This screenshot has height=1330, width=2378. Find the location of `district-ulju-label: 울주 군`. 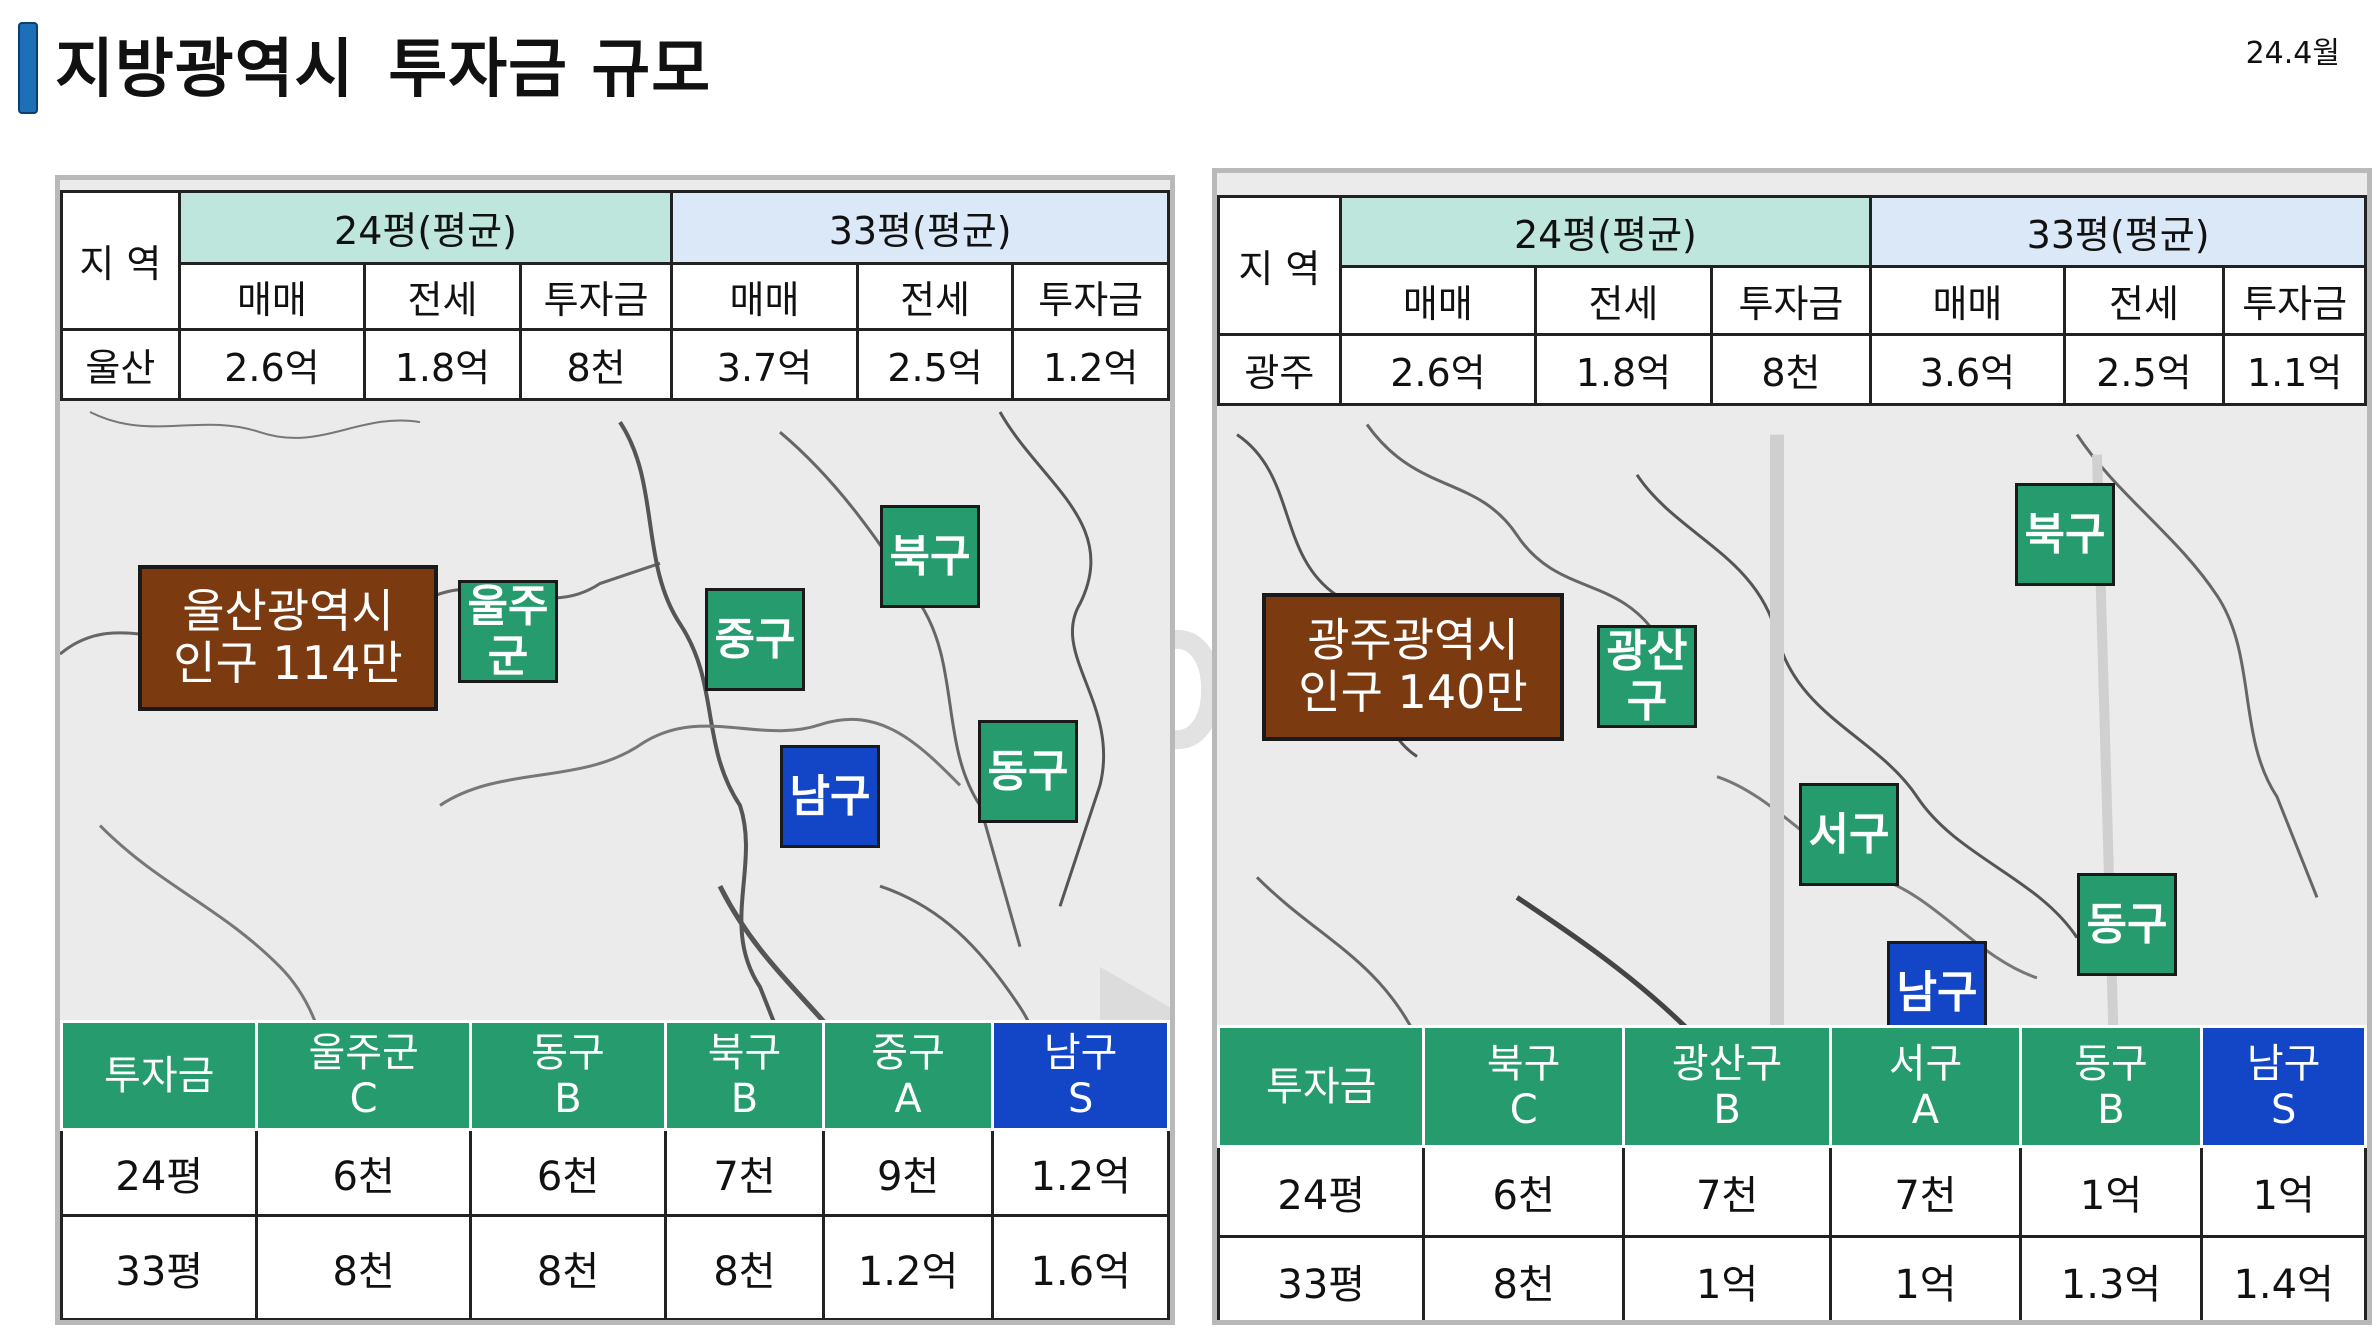

district-ulju-label: 울주 군 is located at coordinates (508, 631).